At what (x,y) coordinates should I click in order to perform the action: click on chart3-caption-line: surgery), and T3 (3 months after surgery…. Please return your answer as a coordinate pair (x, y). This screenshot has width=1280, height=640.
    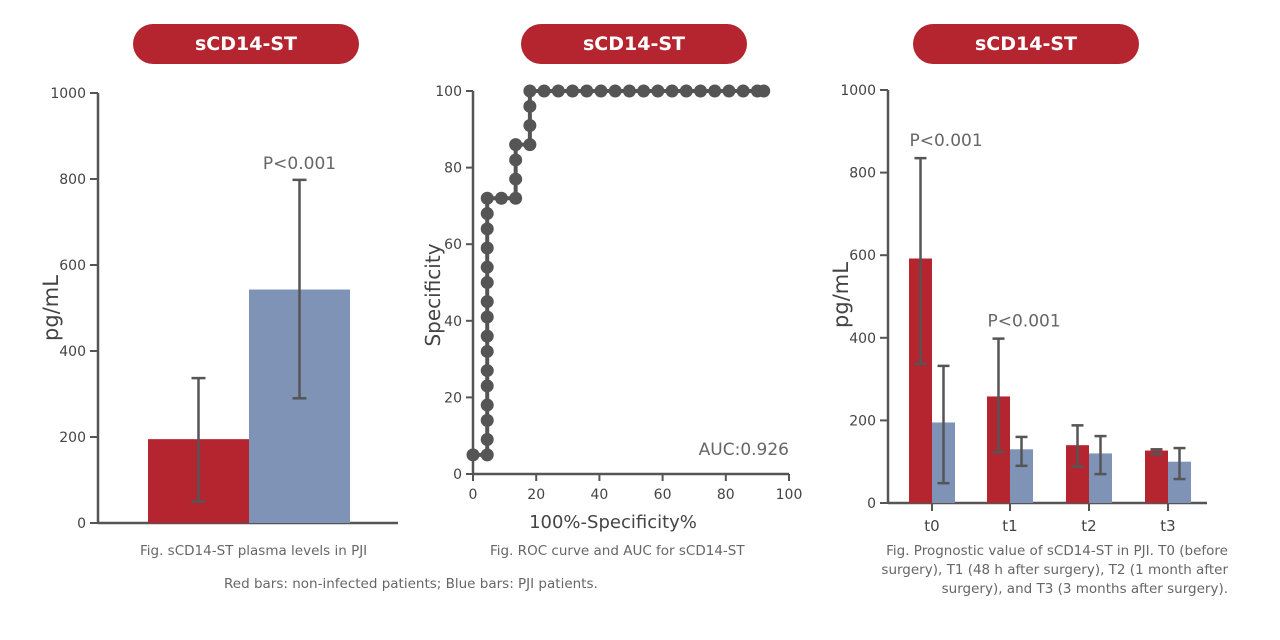
    Looking at the image, I should click on (1084, 589).